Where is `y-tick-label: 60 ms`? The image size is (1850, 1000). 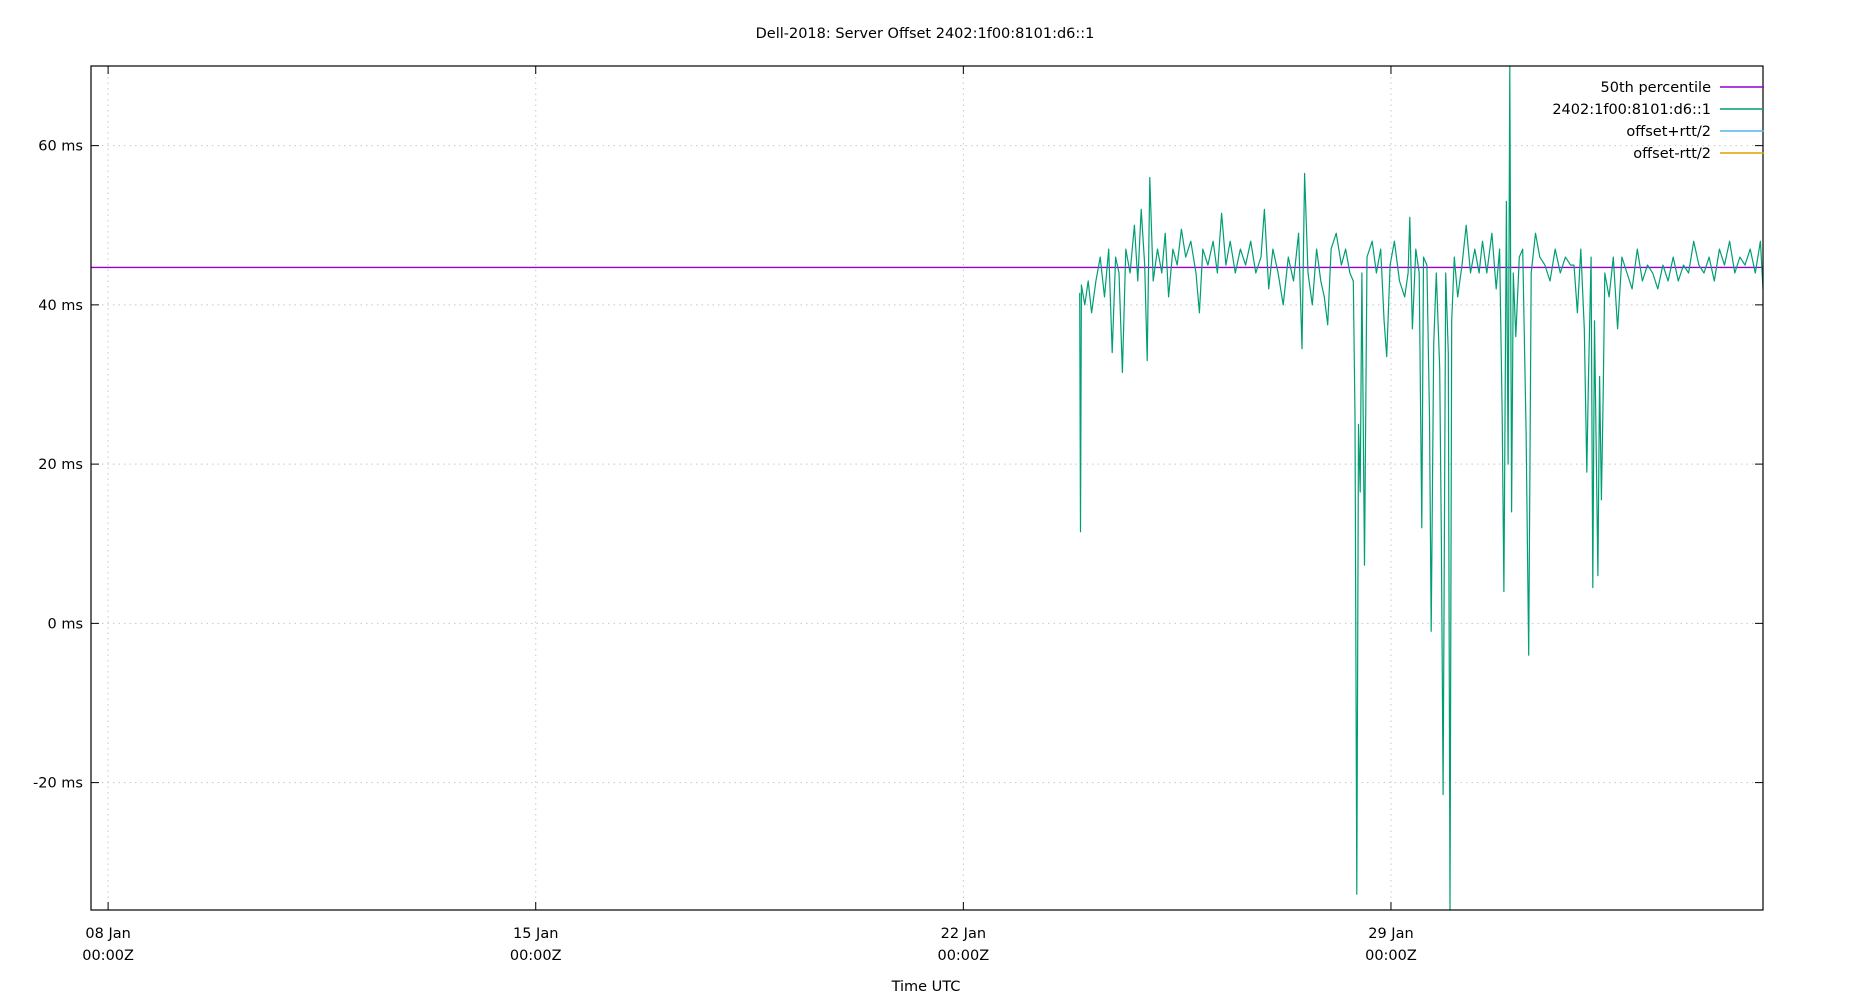 y-tick-label: 60 ms is located at coordinates (60, 147).